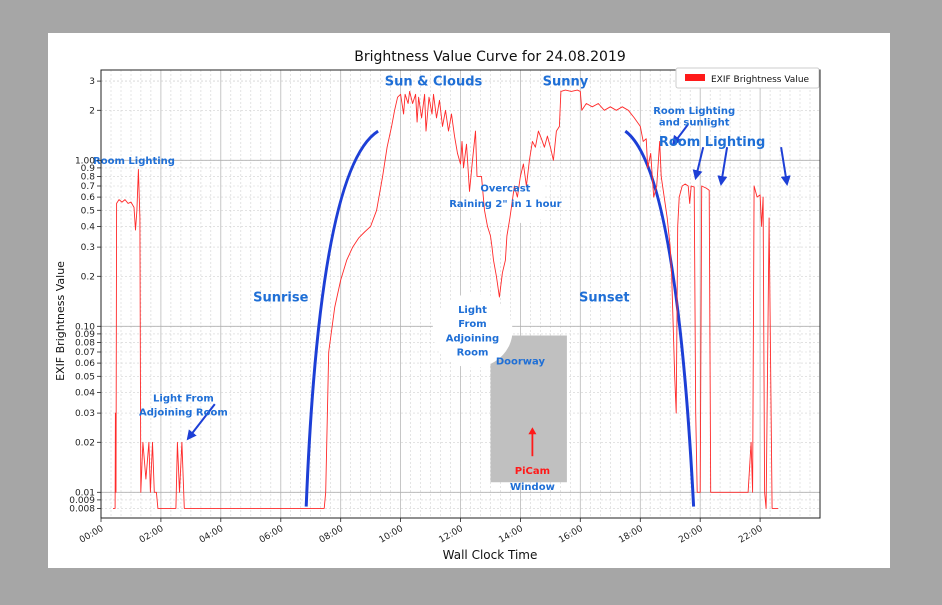  Describe the element at coordinates (631, 535) in the screenshot. I see `x-tick-label: 18:00` at that location.